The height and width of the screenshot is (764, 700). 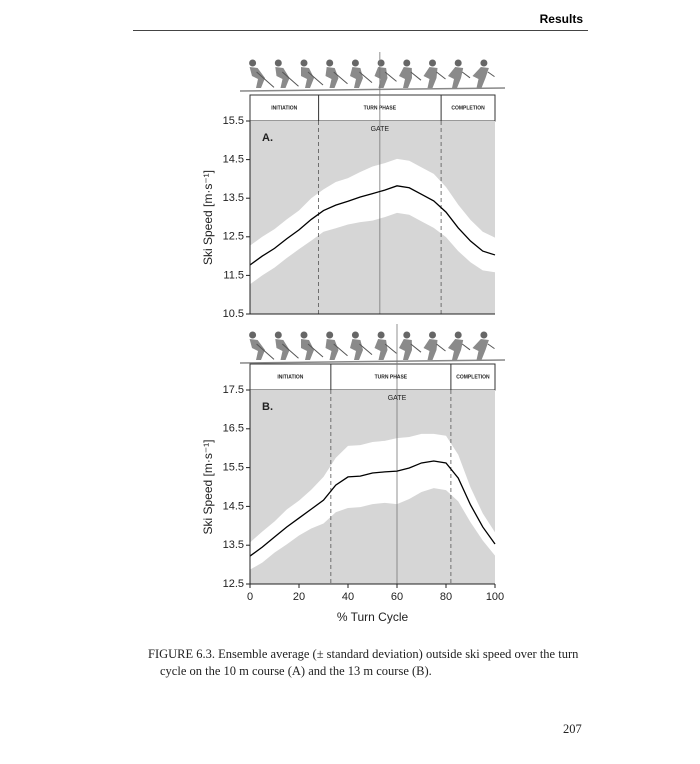 What do you see at coordinates (233, 429) in the screenshot?
I see `y-tick-label: 16.5` at bounding box center [233, 429].